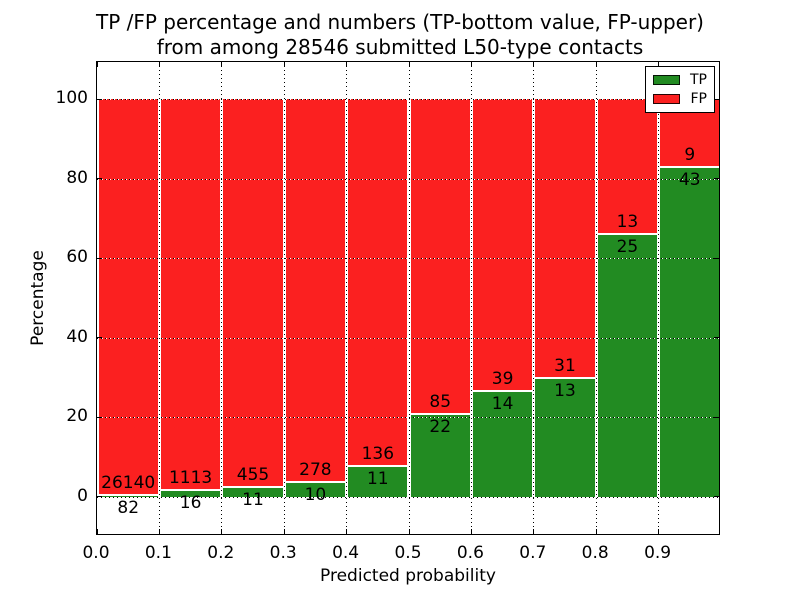 The image size is (800, 600). Describe the element at coordinates (315, 495) in the screenshot. I see `tp-count-label: 10` at that location.